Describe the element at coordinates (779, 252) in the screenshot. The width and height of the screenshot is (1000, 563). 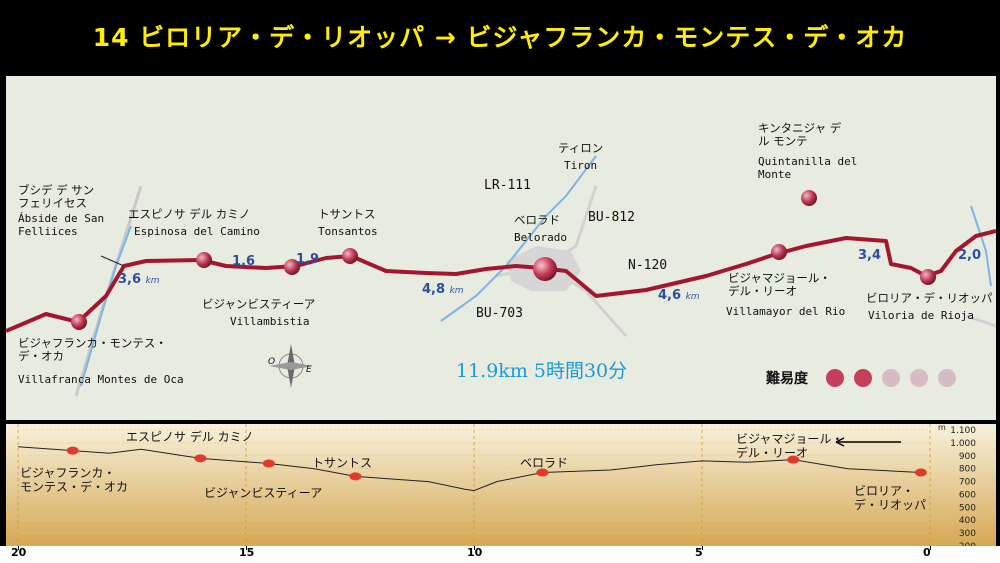
I see `stop-villamayor` at that location.